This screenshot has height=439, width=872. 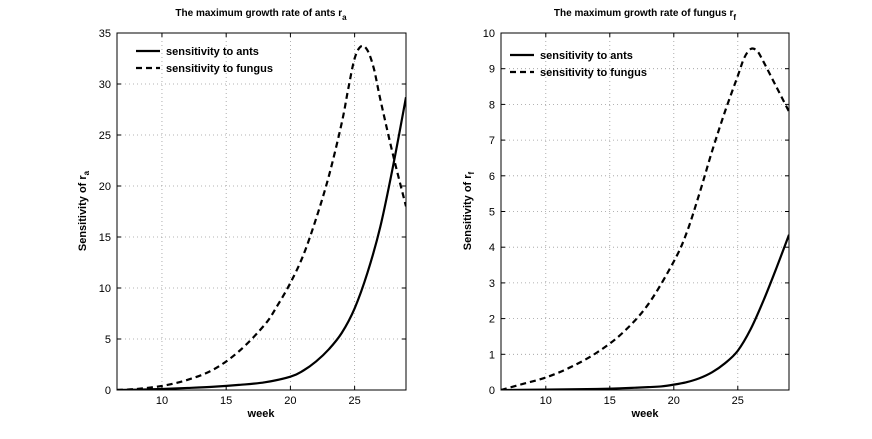 I want to click on y-tick-label: 2, so click(x=492, y=320).